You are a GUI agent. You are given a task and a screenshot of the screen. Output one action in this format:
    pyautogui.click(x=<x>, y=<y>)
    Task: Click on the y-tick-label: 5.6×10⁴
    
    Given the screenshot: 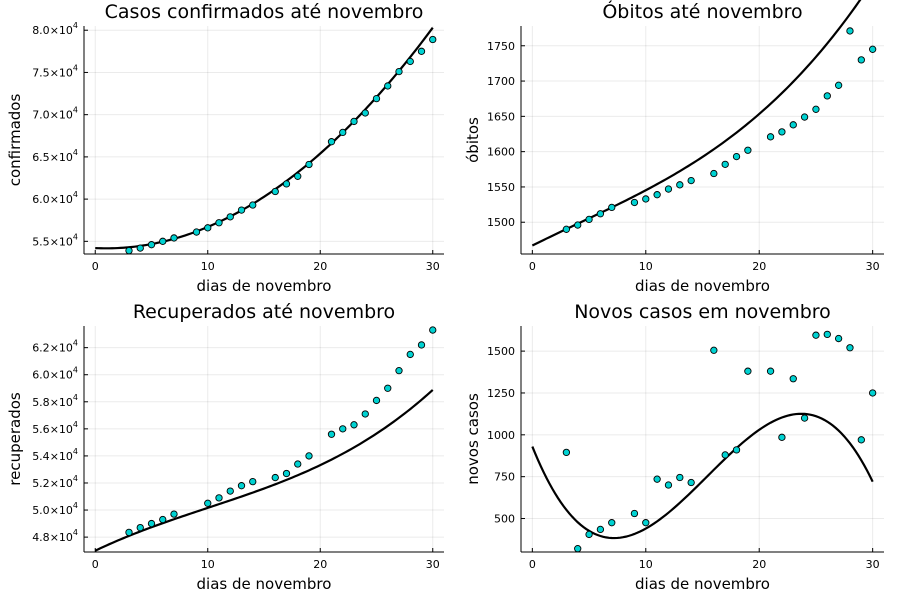 What is the action you would take?
    pyautogui.click(x=55, y=428)
    